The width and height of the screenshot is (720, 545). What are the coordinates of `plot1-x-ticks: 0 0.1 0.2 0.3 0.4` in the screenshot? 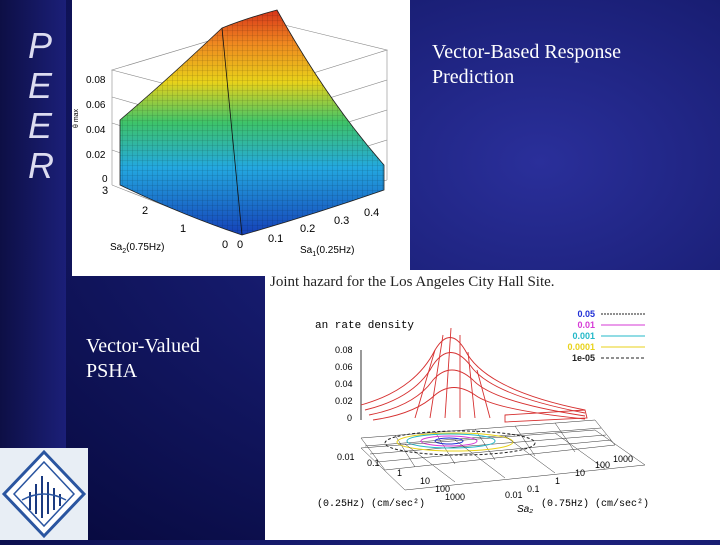 It's located at (308, 229).